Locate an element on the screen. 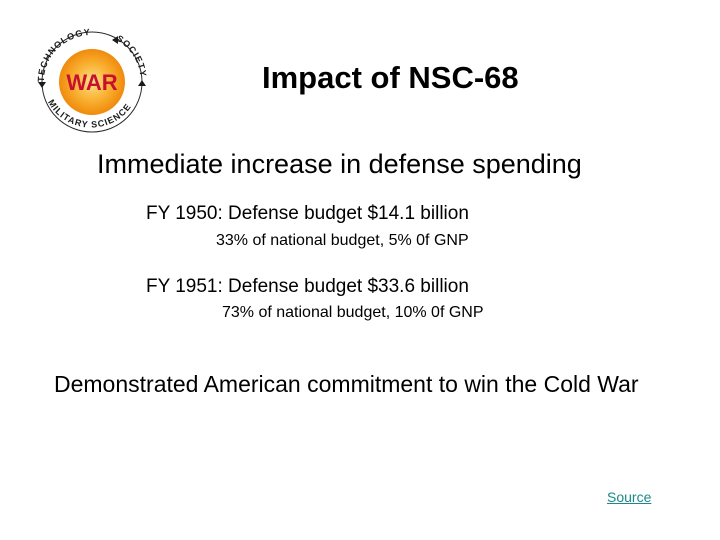  slide-title: Impact of NSC-68 is located at coordinates (390, 77).